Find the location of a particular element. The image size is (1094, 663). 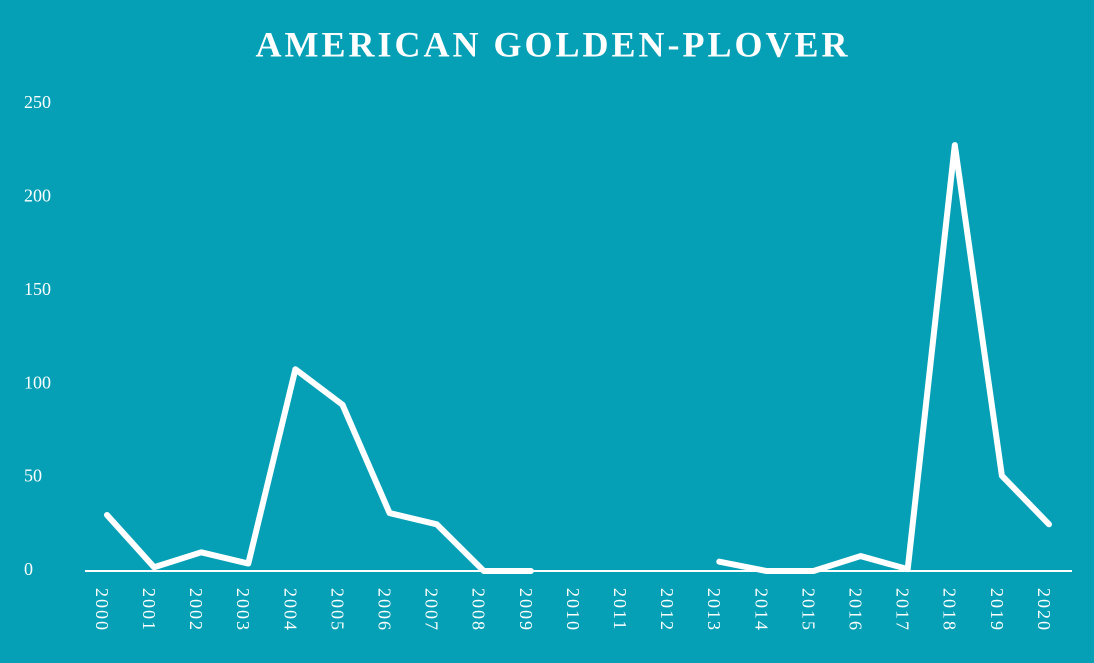

x-tick-label: 2018 is located at coordinates (950, 610).